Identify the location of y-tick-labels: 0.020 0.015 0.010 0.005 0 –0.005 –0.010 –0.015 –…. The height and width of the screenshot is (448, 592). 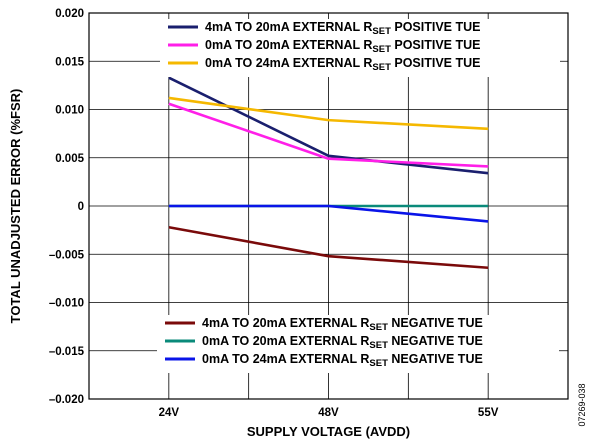
(67, 207).